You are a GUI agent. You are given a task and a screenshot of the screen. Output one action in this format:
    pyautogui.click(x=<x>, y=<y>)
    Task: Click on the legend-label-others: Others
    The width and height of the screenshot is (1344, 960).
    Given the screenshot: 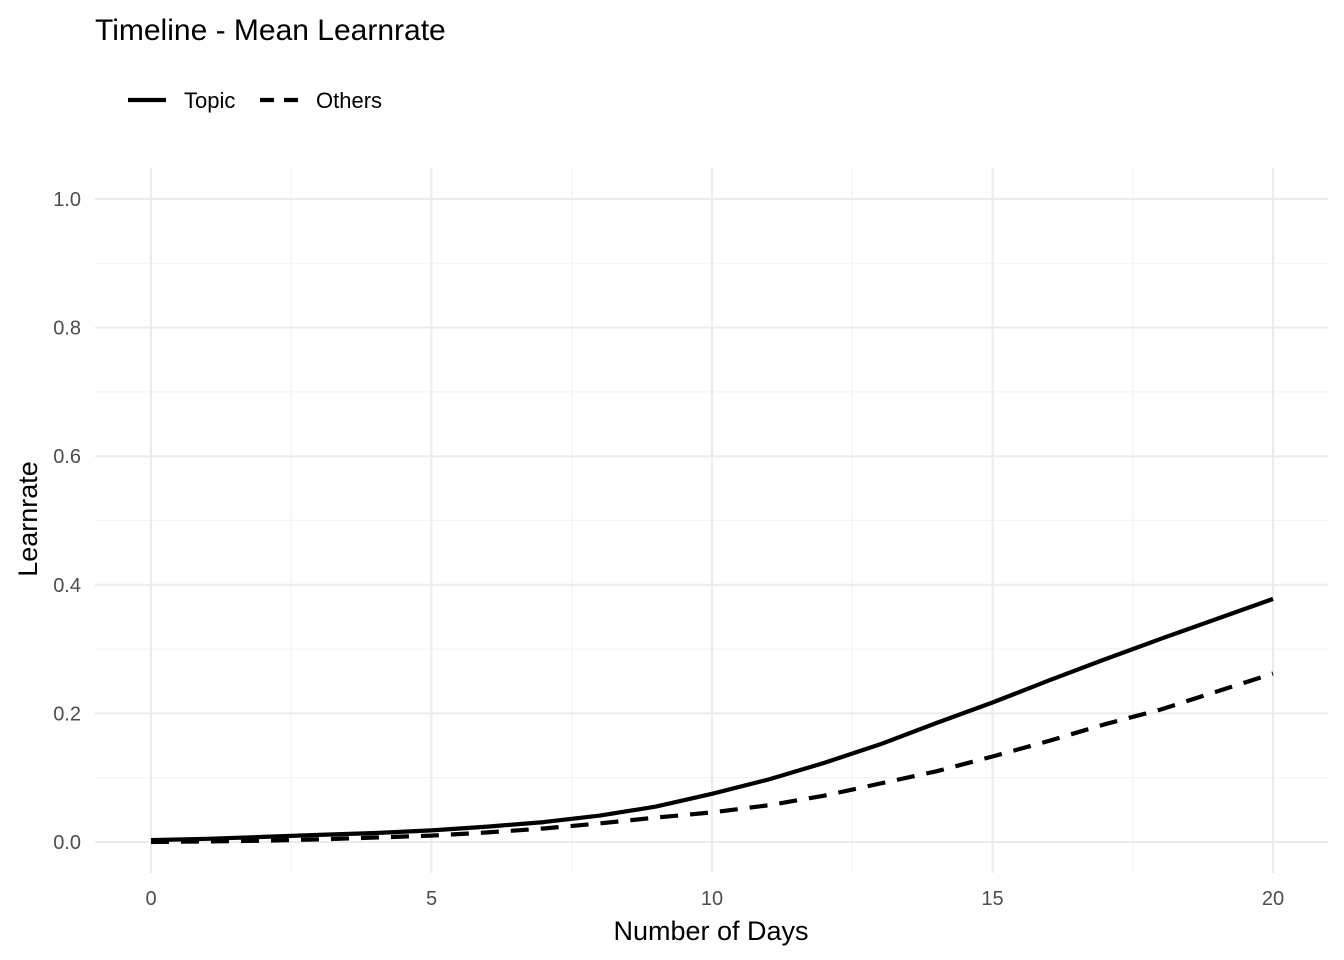 What is the action you would take?
    pyautogui.click(x=349, y=100)
    